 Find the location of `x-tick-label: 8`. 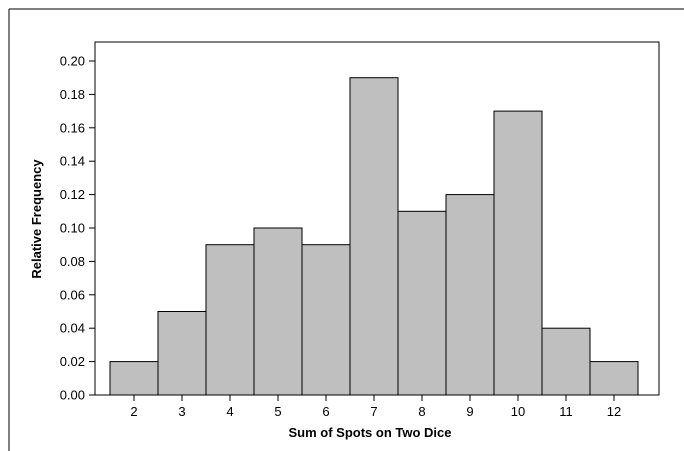

x-tick-label: 8 is located at coordinates (421, 411).